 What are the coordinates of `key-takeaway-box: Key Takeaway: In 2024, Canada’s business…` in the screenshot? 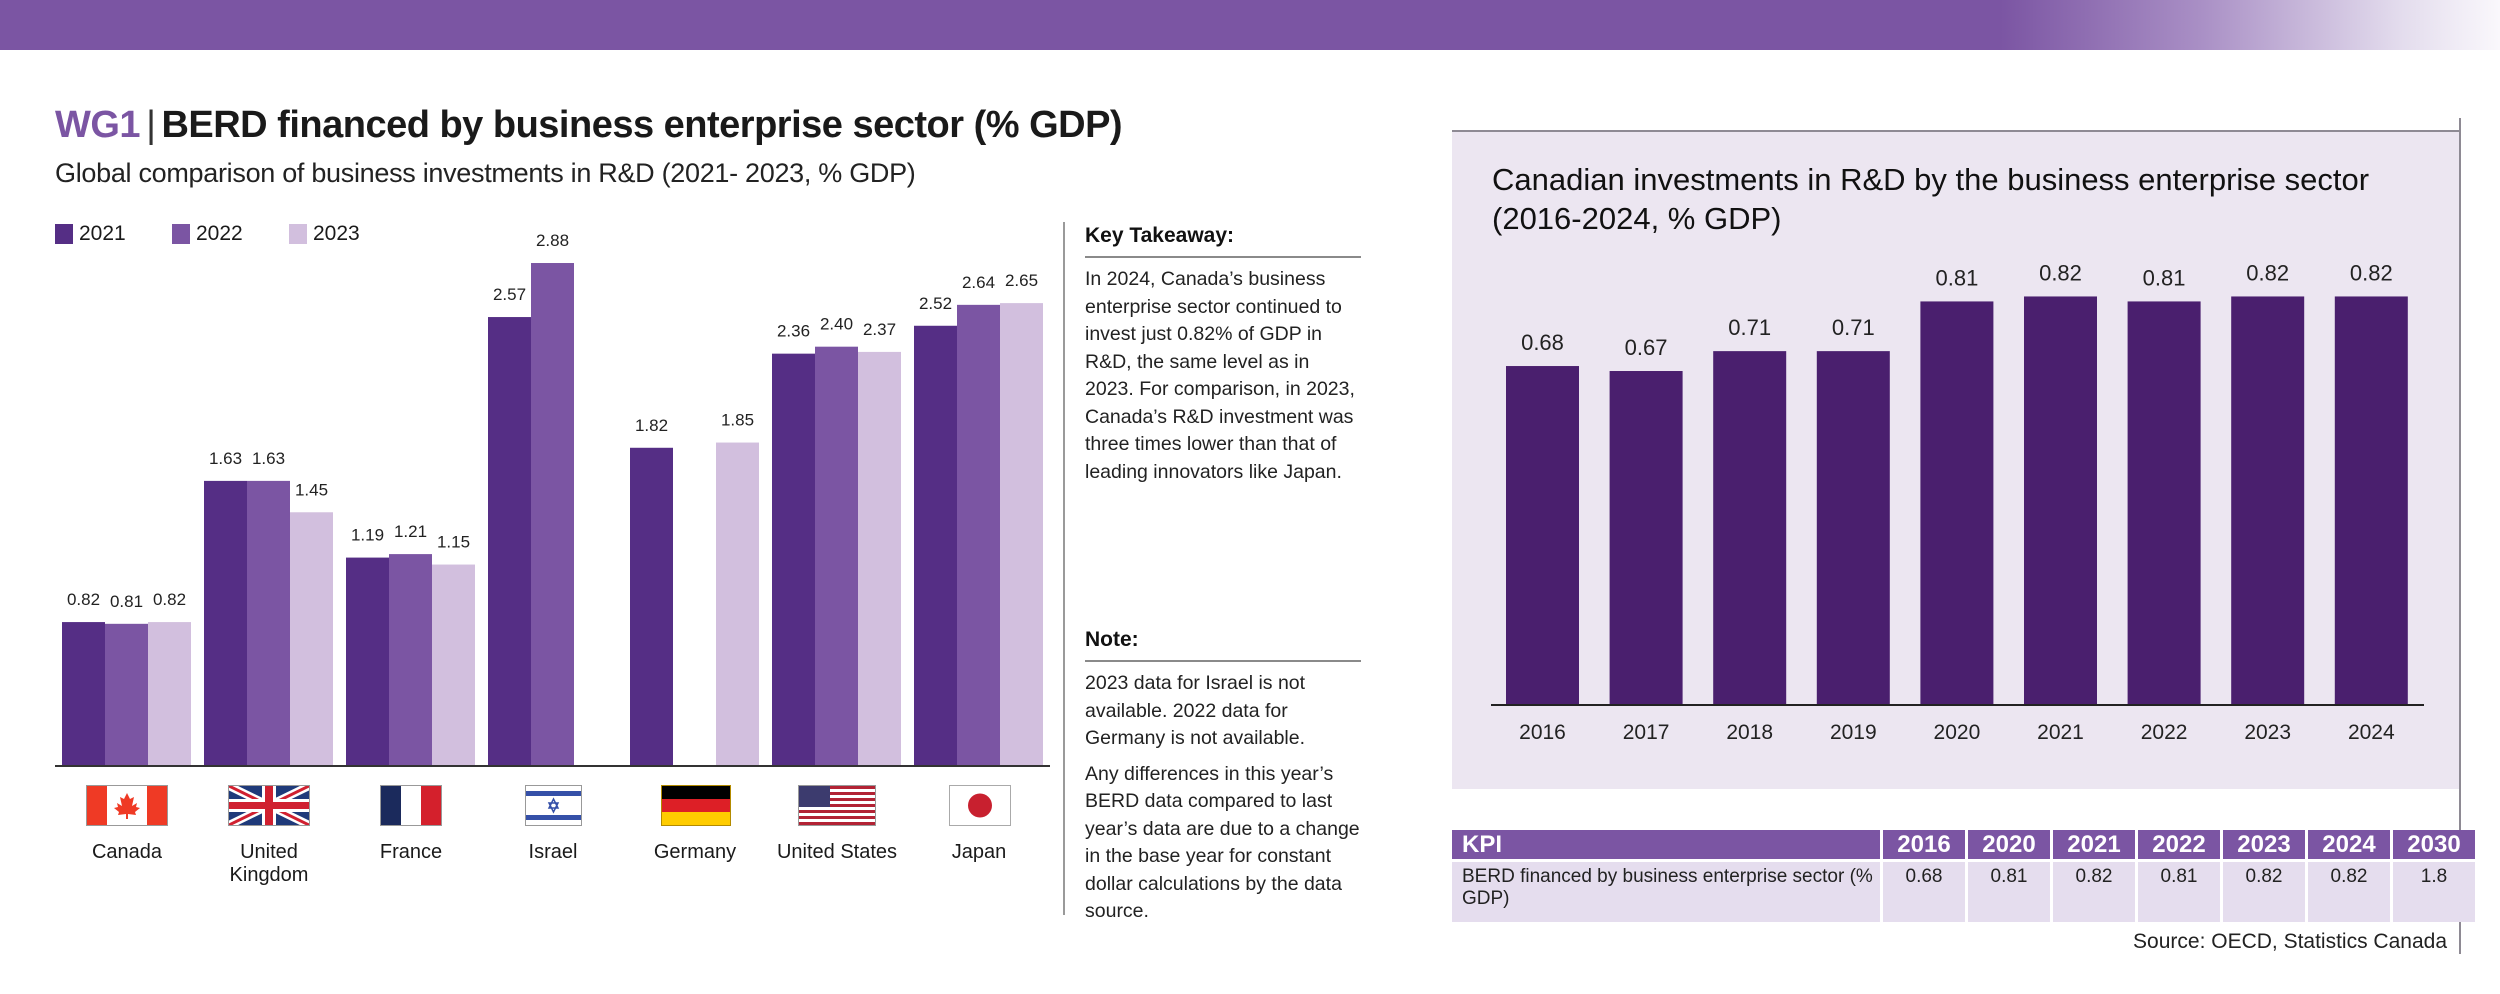 It's located at (1223, 354).